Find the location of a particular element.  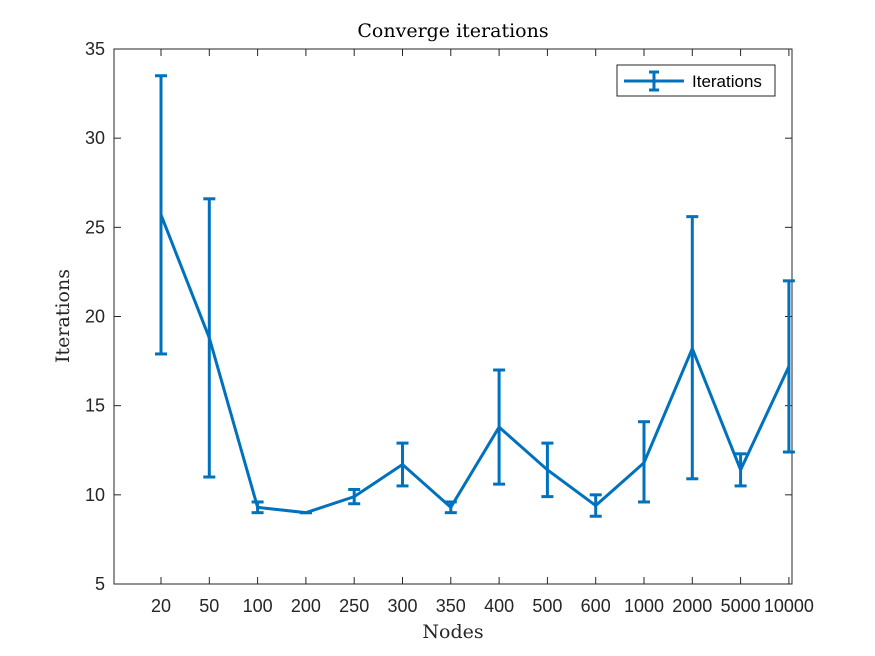

y-tick-label: 25 is located at coordinates (95, 227).